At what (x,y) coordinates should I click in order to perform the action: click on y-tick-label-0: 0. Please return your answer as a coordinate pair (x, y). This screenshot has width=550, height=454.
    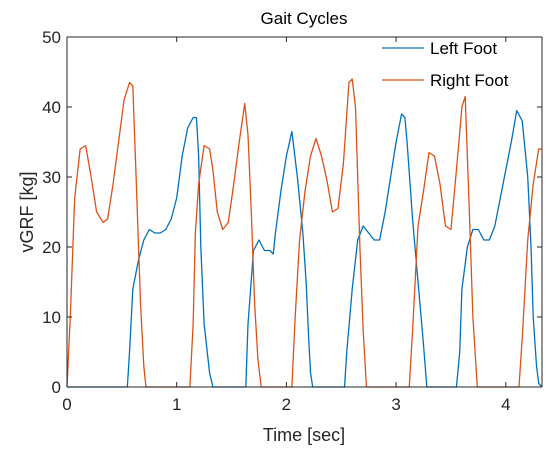
    Looking at the image, I should click on (56, 387).